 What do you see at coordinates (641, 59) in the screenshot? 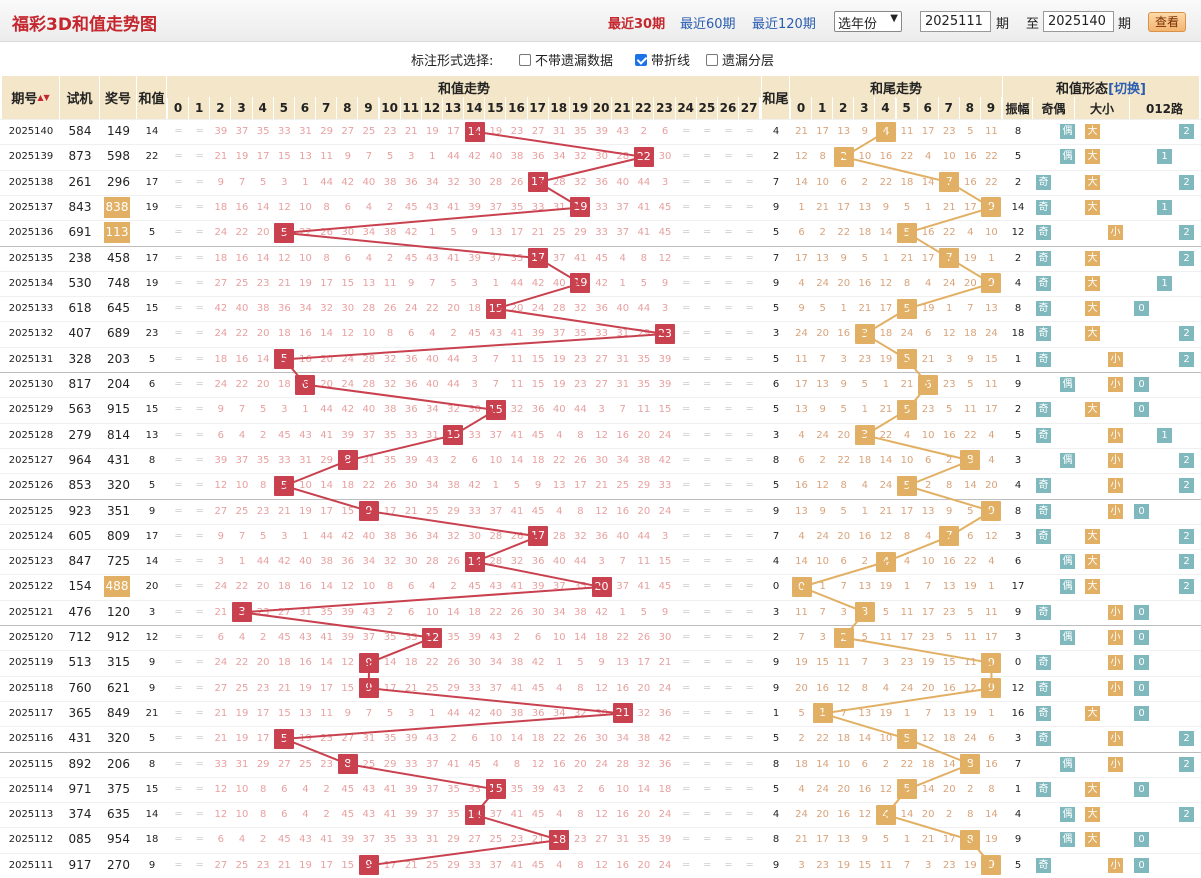
I see `checkbox-checked` at bounding box center [641, 59].